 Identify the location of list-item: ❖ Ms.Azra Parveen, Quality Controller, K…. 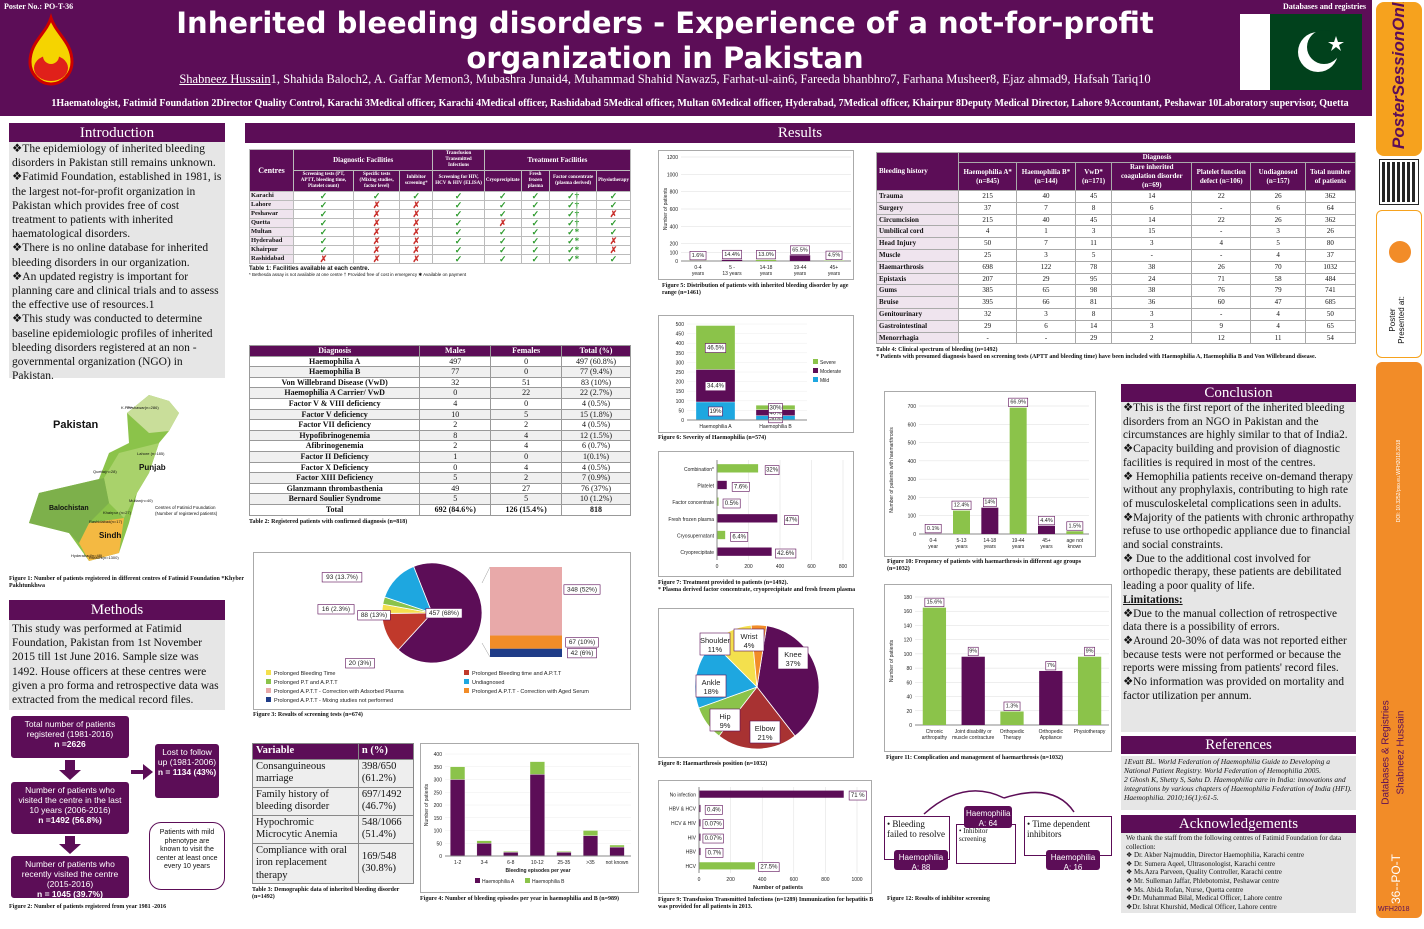
(1238, 872).